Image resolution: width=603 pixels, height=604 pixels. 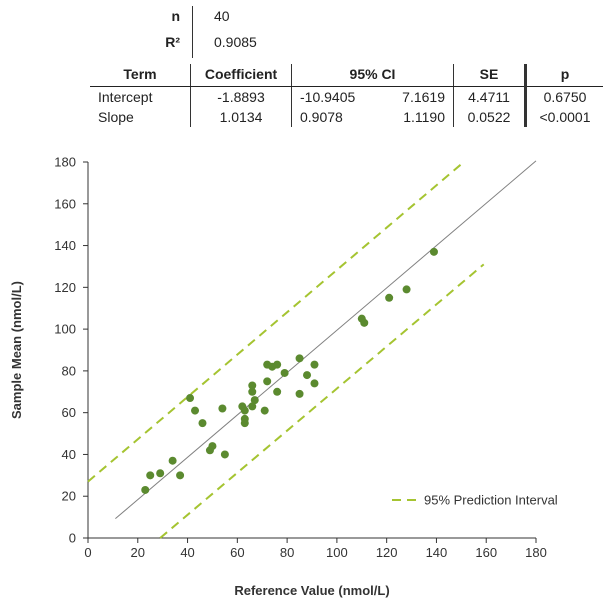 I want to click on x-axis-label: Reference Value (nmol/L), so click(x=311, y=590).